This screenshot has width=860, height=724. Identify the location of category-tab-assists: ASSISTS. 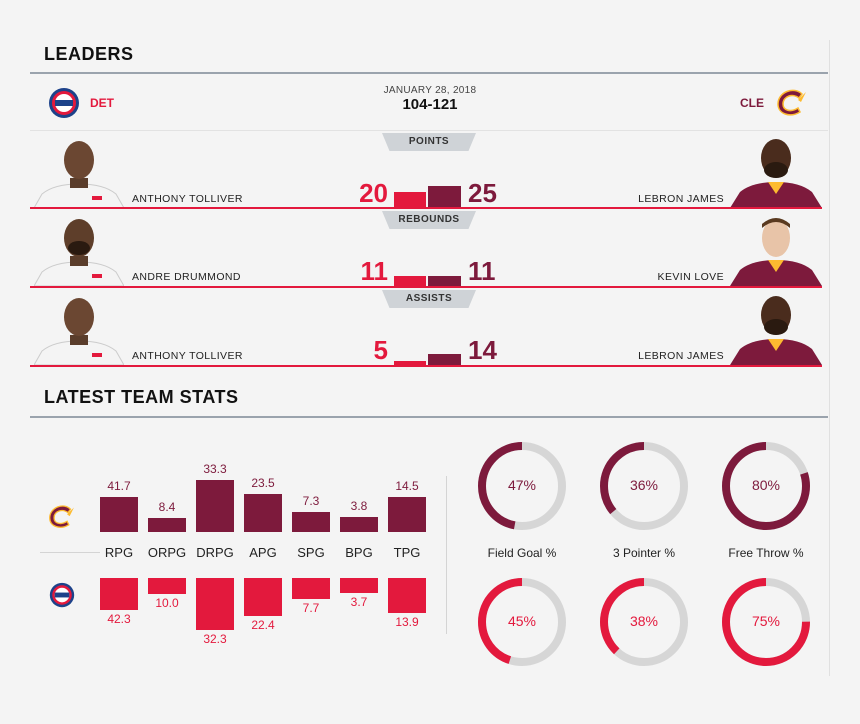
(429, 299).